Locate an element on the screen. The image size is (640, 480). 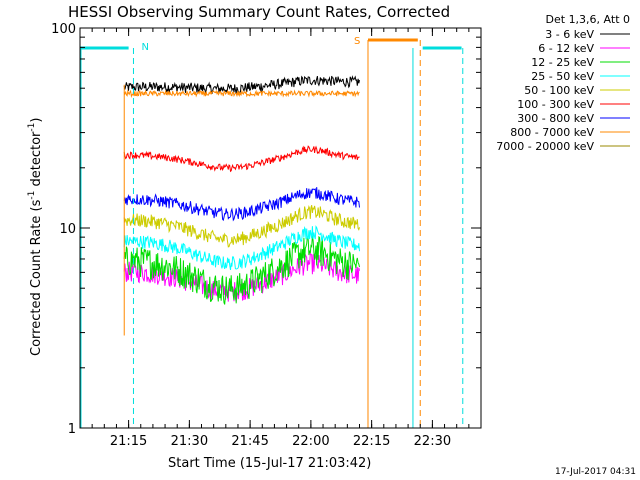
x-tick-label: 21:45 is located at coordinates (249, 441).